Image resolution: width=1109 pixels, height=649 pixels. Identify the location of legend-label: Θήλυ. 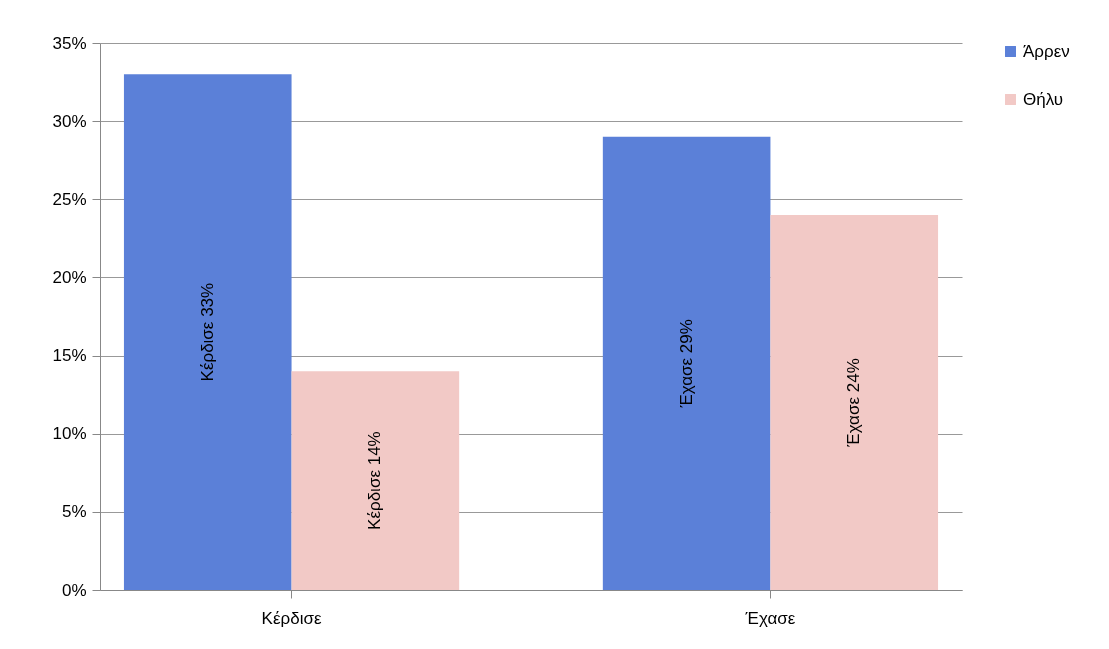
(1043, 99).